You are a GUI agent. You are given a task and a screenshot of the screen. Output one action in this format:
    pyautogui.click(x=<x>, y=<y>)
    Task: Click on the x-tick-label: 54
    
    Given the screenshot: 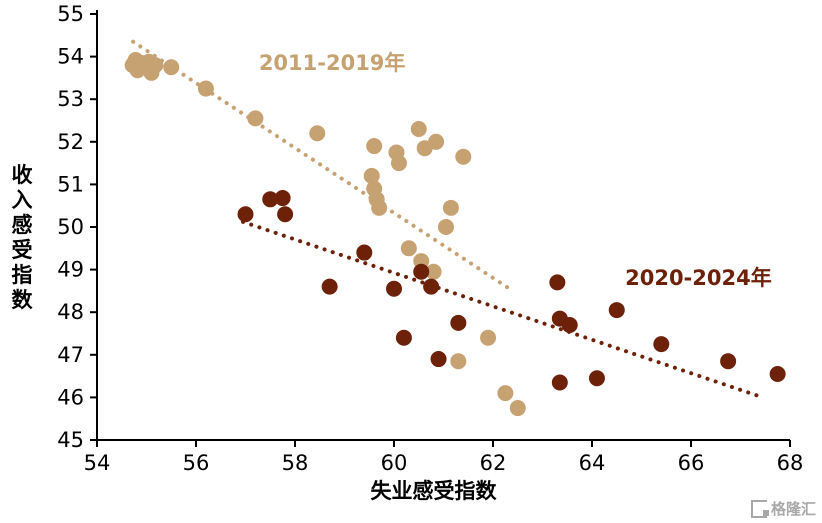 What is the action you would take?
    pyautogui.click(x=97, y=463)
    